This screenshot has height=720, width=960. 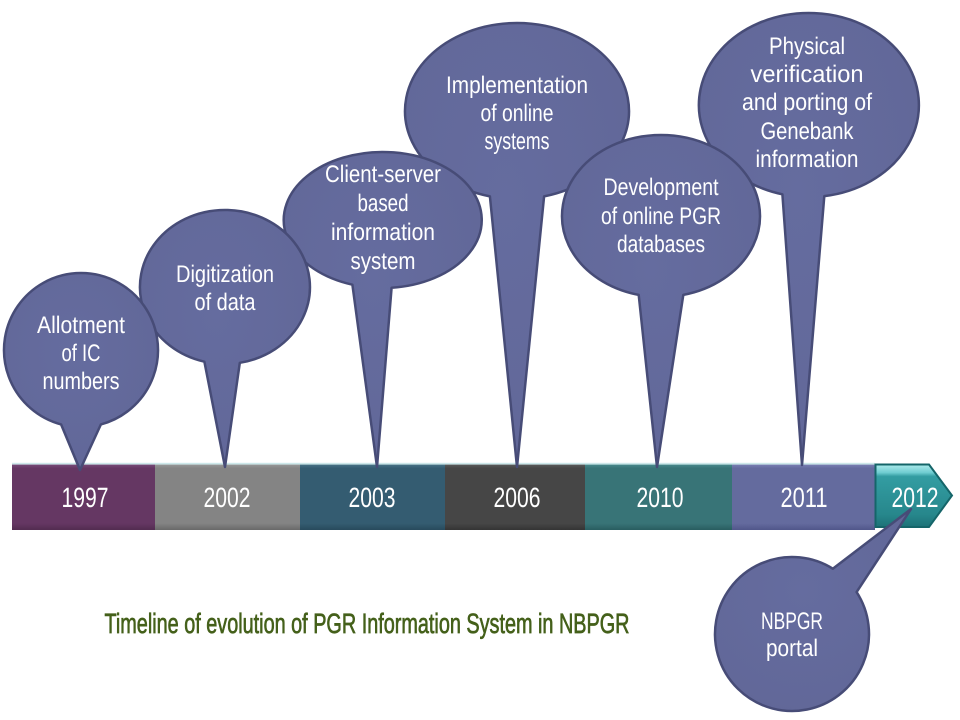 What do you see at coordinates (81, 353) in the screenshot?
I see `svg-text: of IC` at bounding box center [81, 353].